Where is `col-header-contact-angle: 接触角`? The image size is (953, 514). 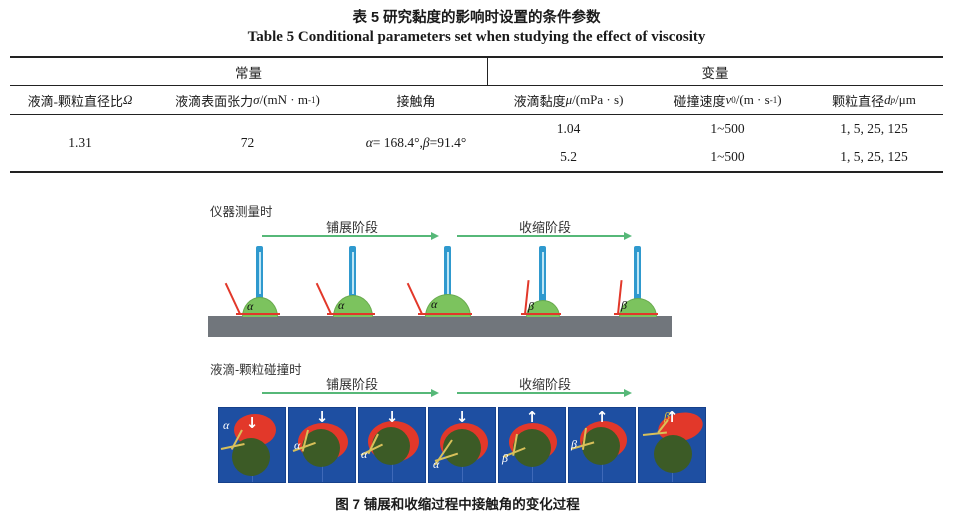 col-header-contact-angle: 接触角 is located at coordinates (416, 101).